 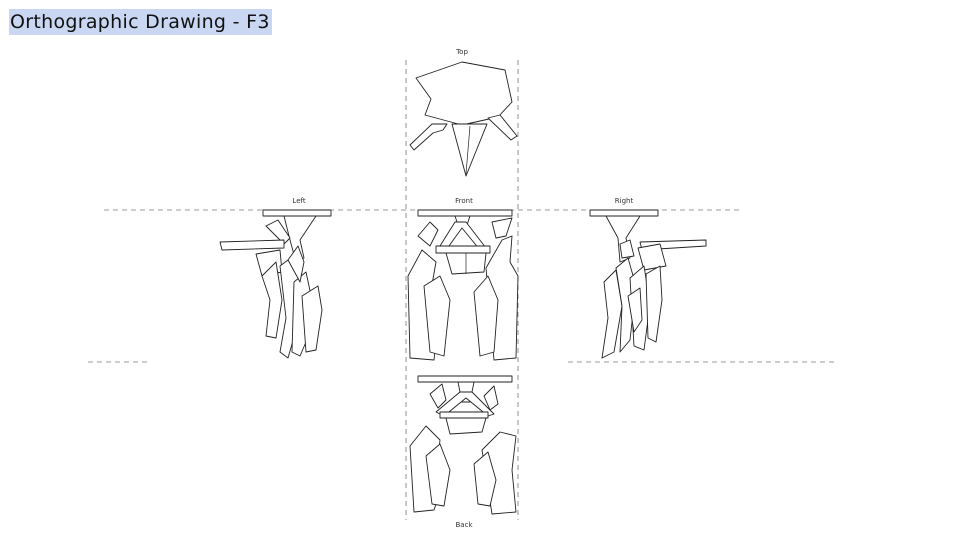 What do you see at coordinates (624, 201) in the screenshot?
I see `right-view-label: Right` at bounding box center [624, 201].